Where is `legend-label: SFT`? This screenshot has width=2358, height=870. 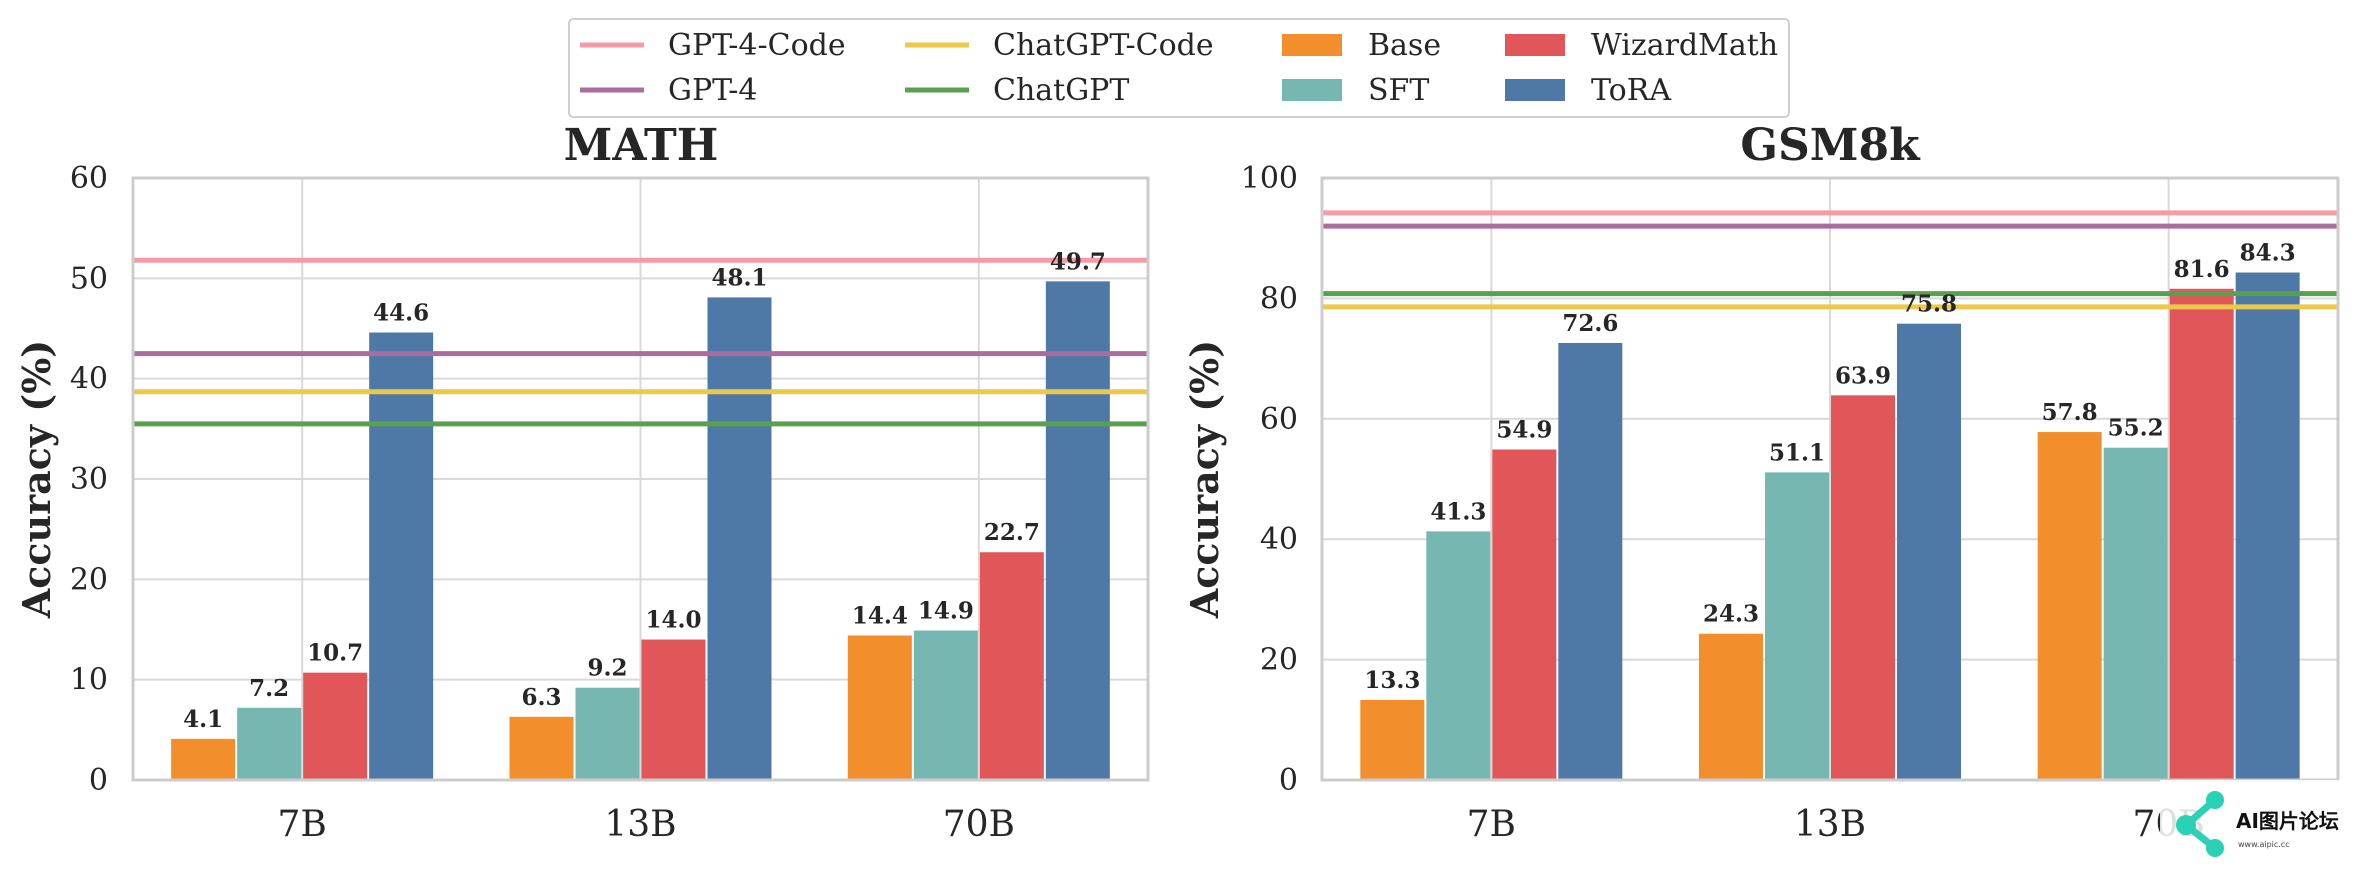
legend-label: SFT is located at coordinates (1398, 90).